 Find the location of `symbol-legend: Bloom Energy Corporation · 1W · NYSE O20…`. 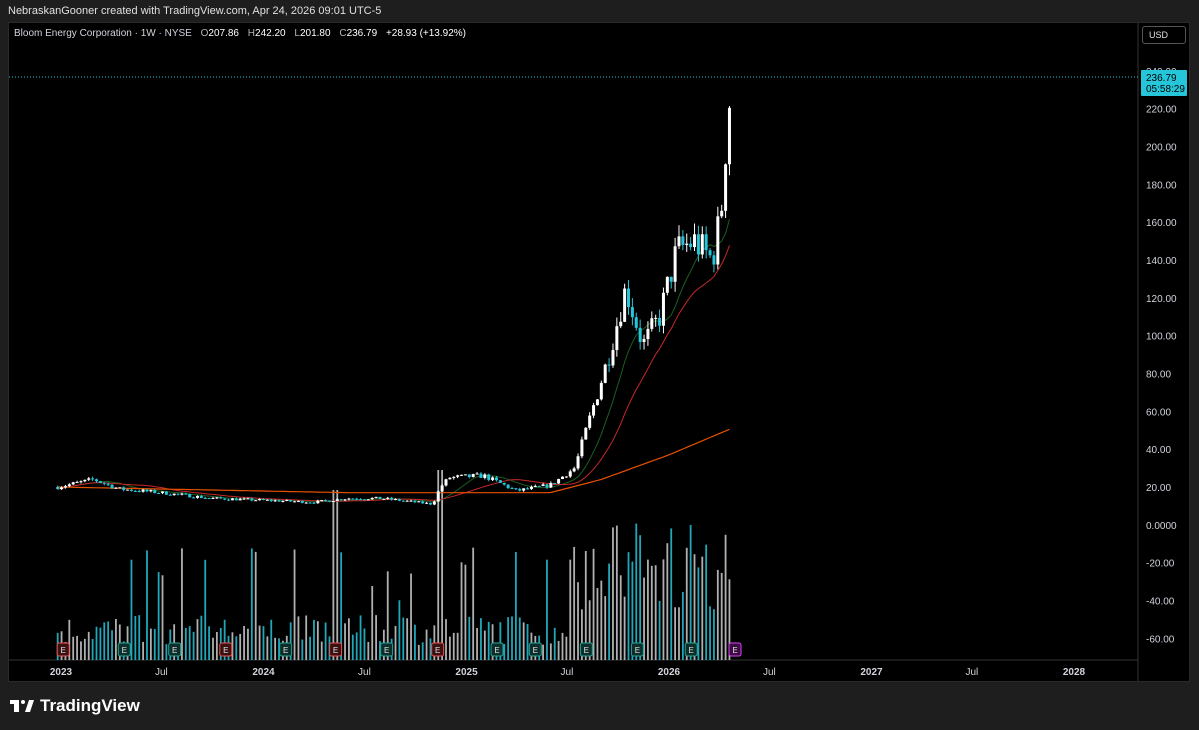

symbol-legend: Bloom Energy Corporation · 1W · NYSE O20… is located at coordinates (240, 33).